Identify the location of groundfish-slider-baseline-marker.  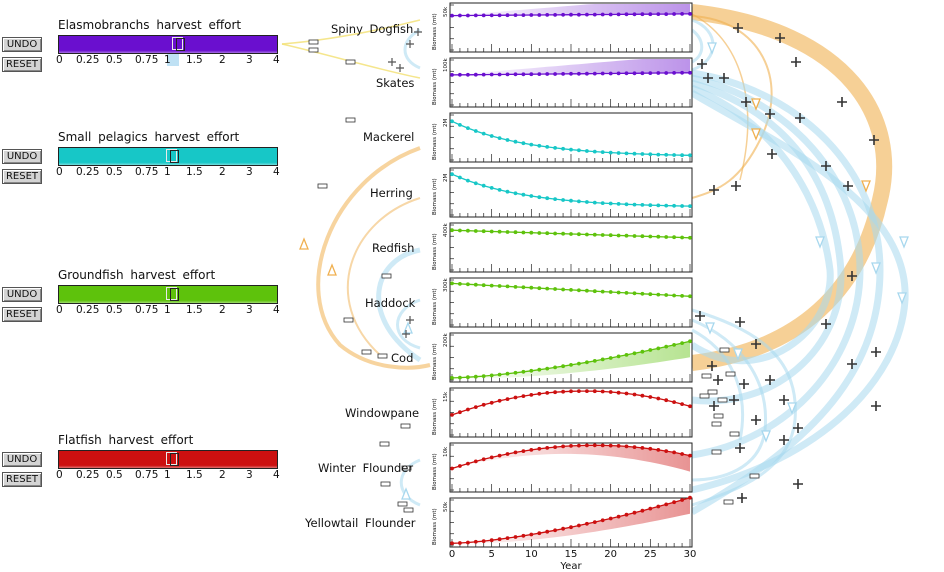
(174, 294).